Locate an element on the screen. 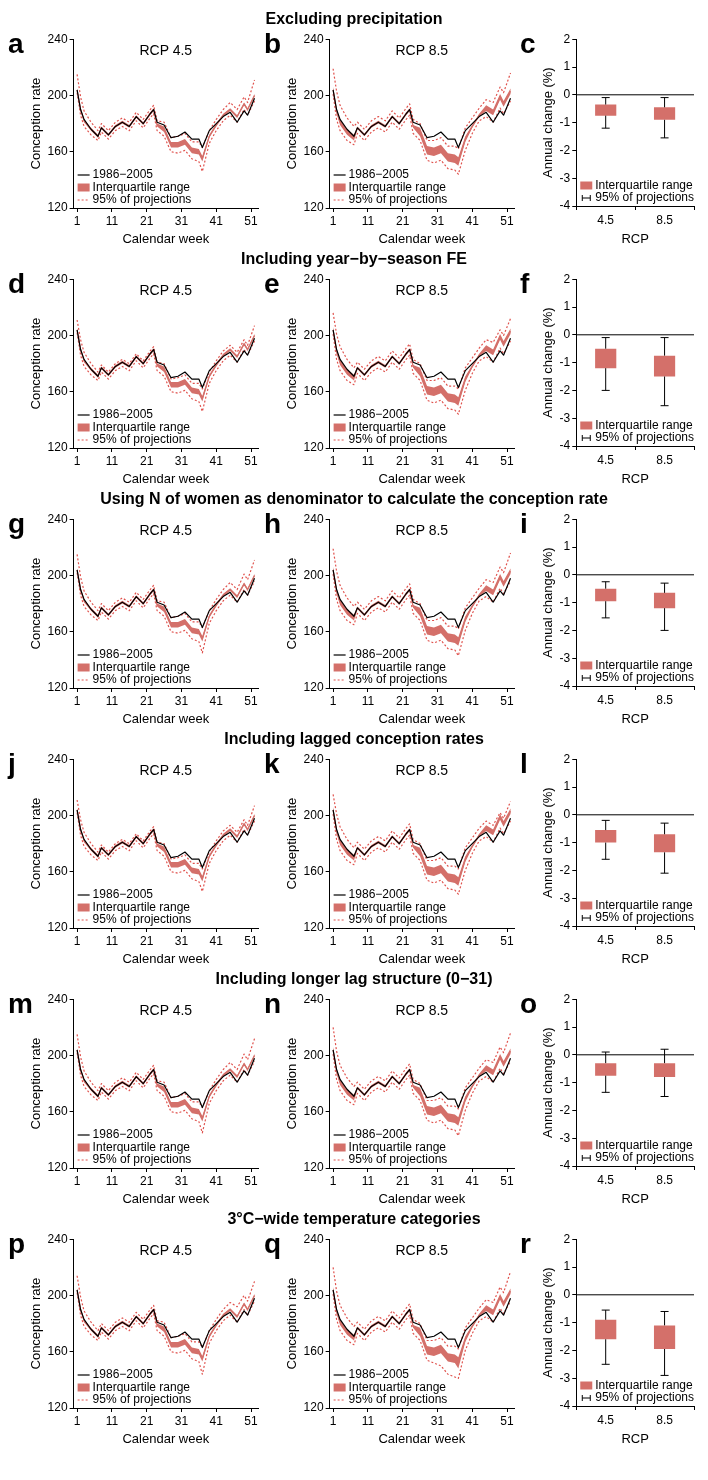 Image resolution: width=708 pixels, height=1480 pixels. chart-title: Including longer lag structure (0−31) is located at coordinates (354, 978).